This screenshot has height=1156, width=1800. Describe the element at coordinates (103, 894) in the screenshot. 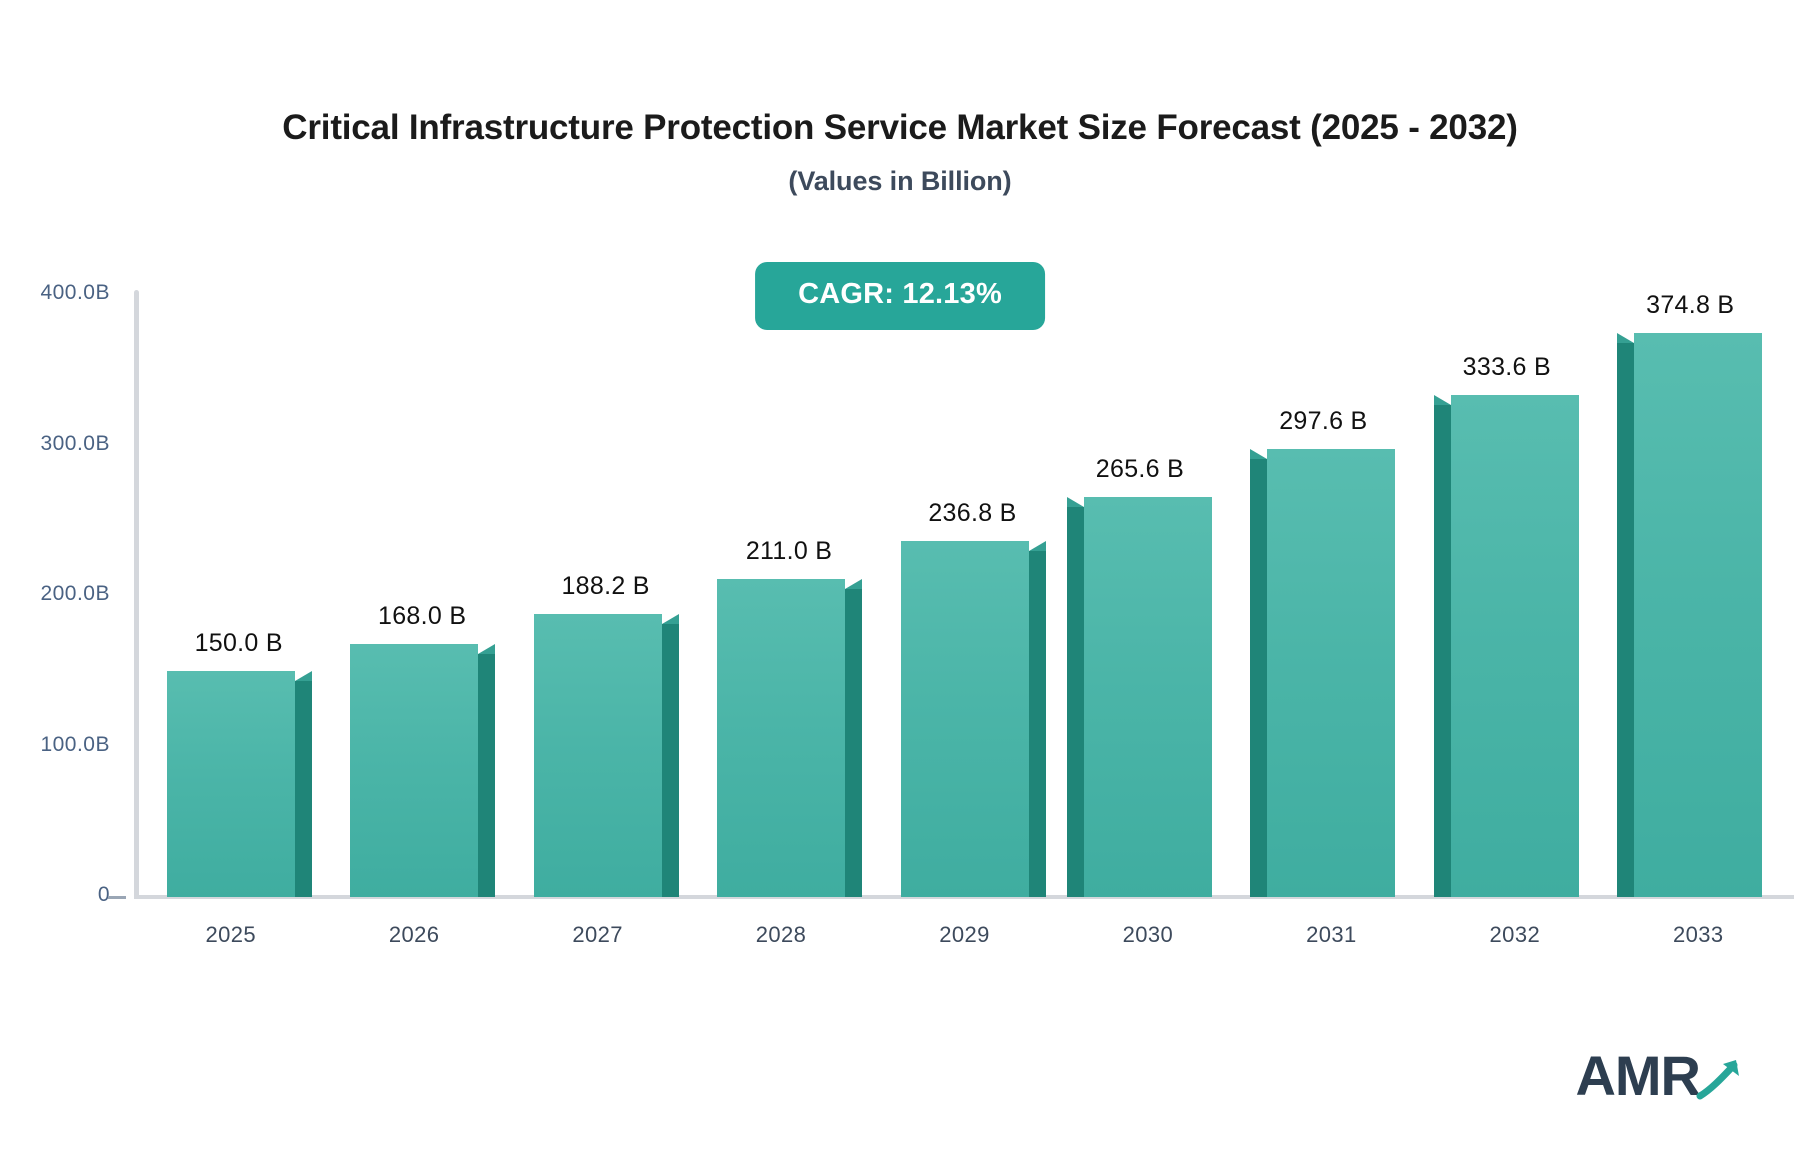

I see `y-axis-tick-label: 0` at that location.